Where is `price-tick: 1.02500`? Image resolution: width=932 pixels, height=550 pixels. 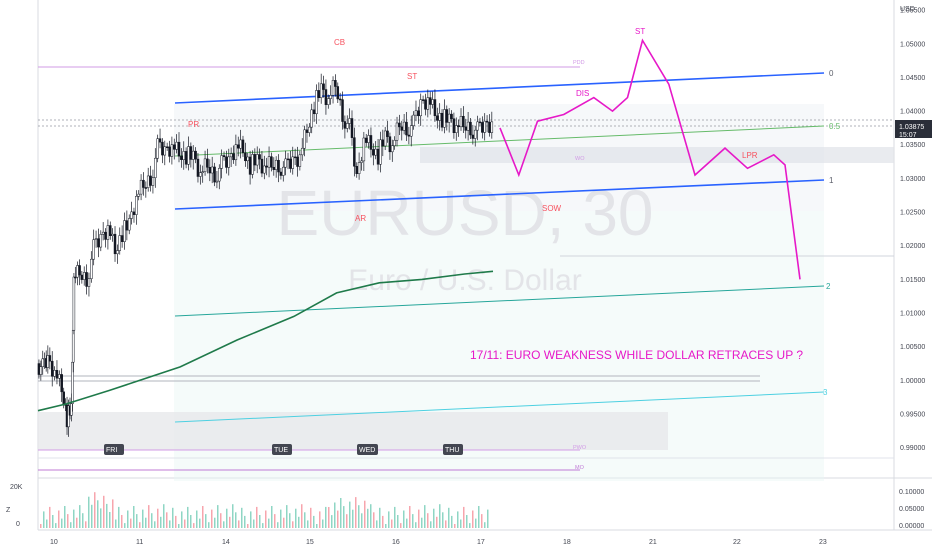
price-tick: 1.02500 is located at coordinates (912, 213).